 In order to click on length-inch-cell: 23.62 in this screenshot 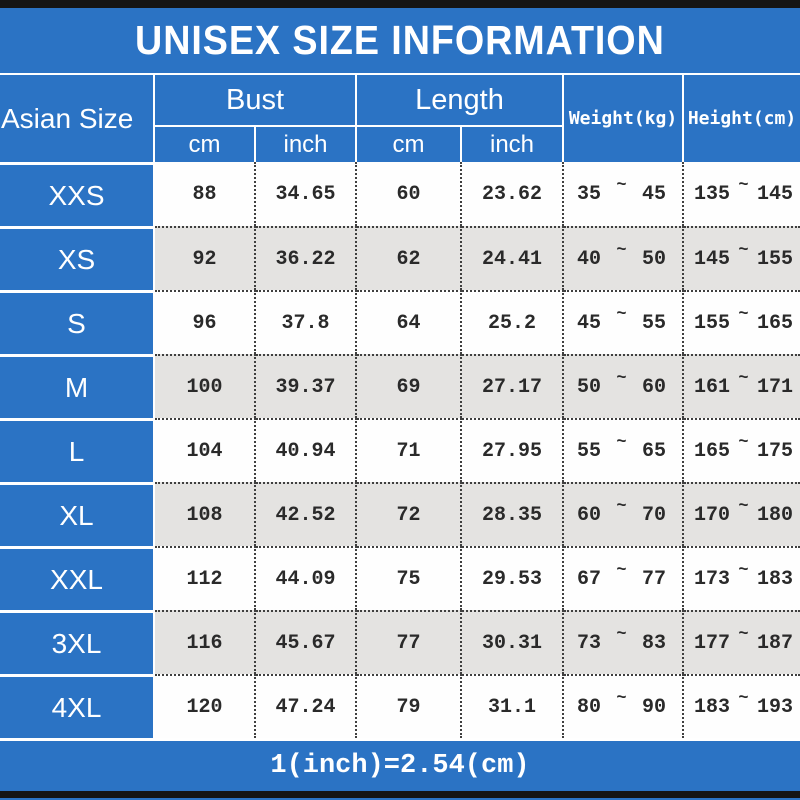, I will do `click(513, 194)`.